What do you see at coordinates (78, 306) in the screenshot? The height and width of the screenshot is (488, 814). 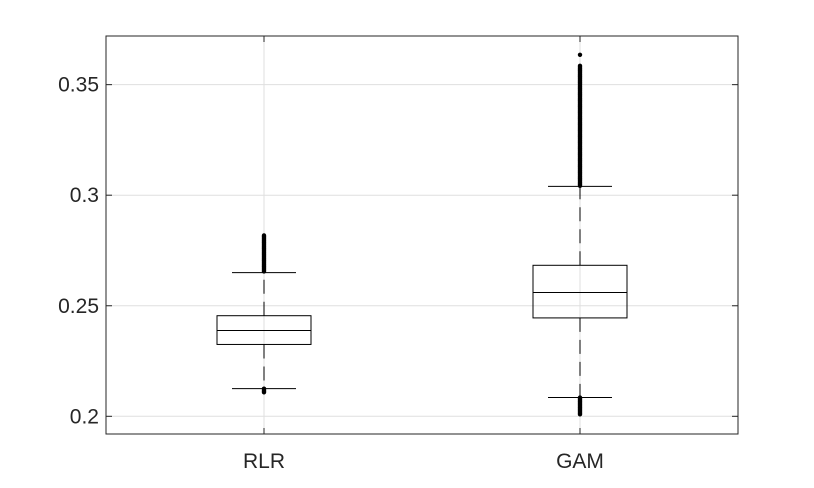 I see `y-tick-label: 0.25` at bounding box center [78, 306].